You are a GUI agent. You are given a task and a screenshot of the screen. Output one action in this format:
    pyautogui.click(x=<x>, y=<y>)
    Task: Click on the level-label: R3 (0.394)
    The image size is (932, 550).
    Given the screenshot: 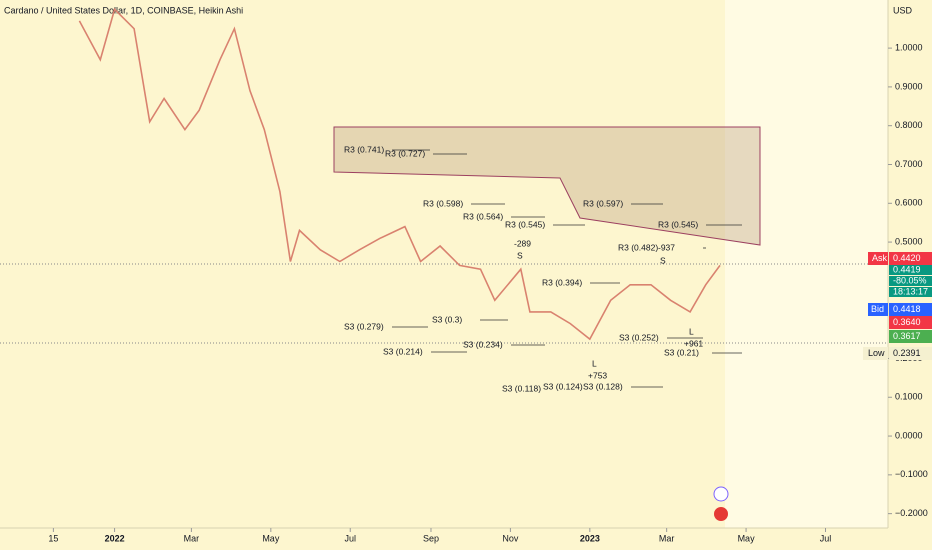 What is the action you would take?
    pyautogui.click(x=562, y=282)
    